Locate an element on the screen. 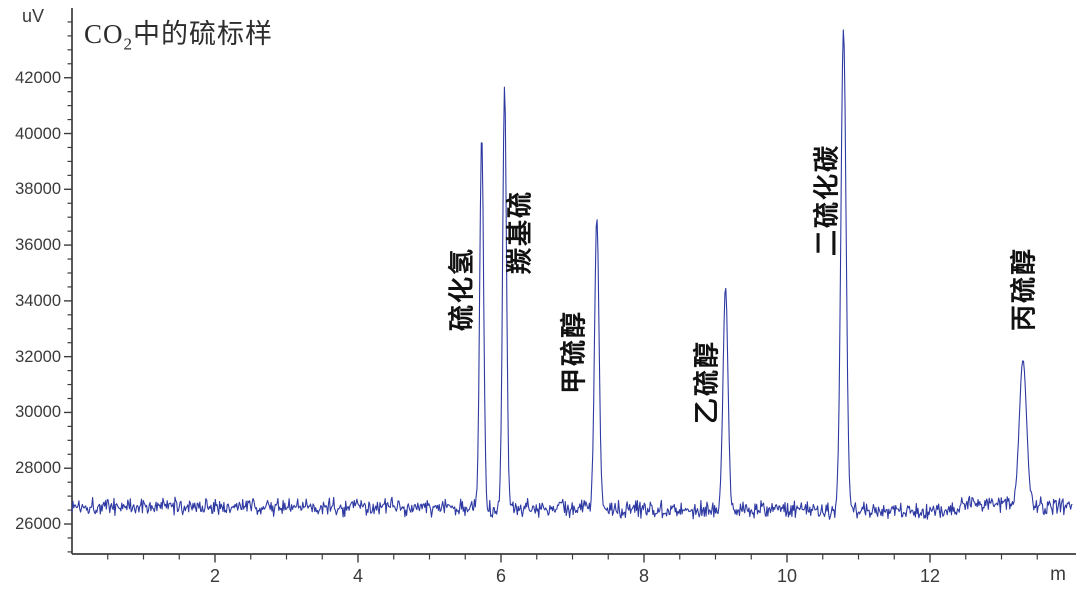  y-tick-label: 34000 is located at coordinates (38, 300).